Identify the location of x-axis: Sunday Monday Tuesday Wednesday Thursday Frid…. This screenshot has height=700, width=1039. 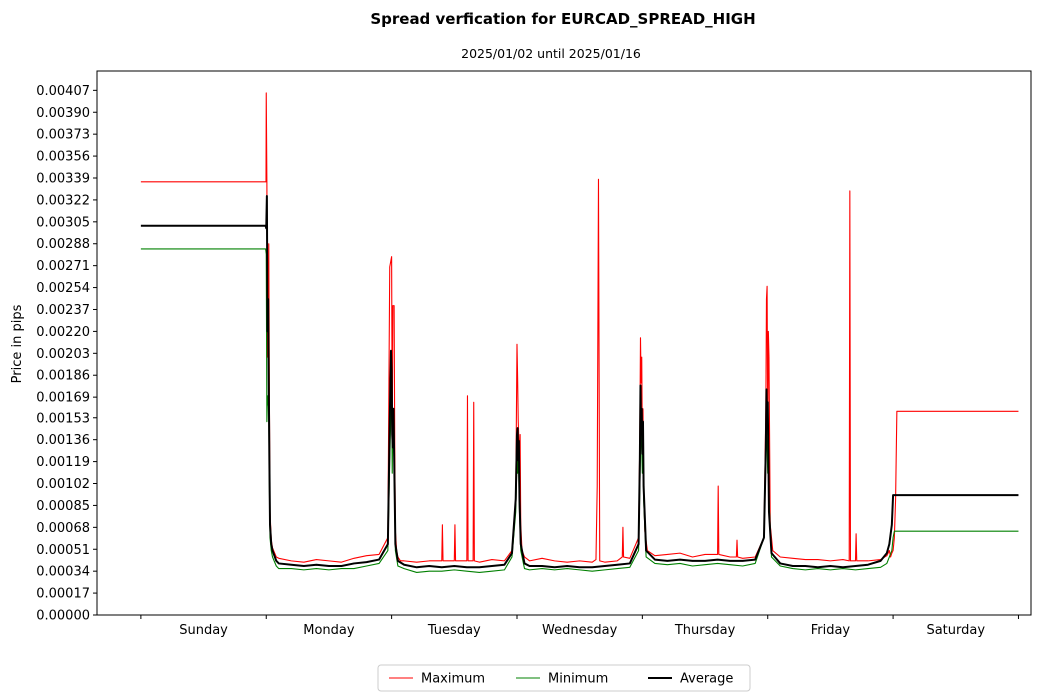
(579, 626).